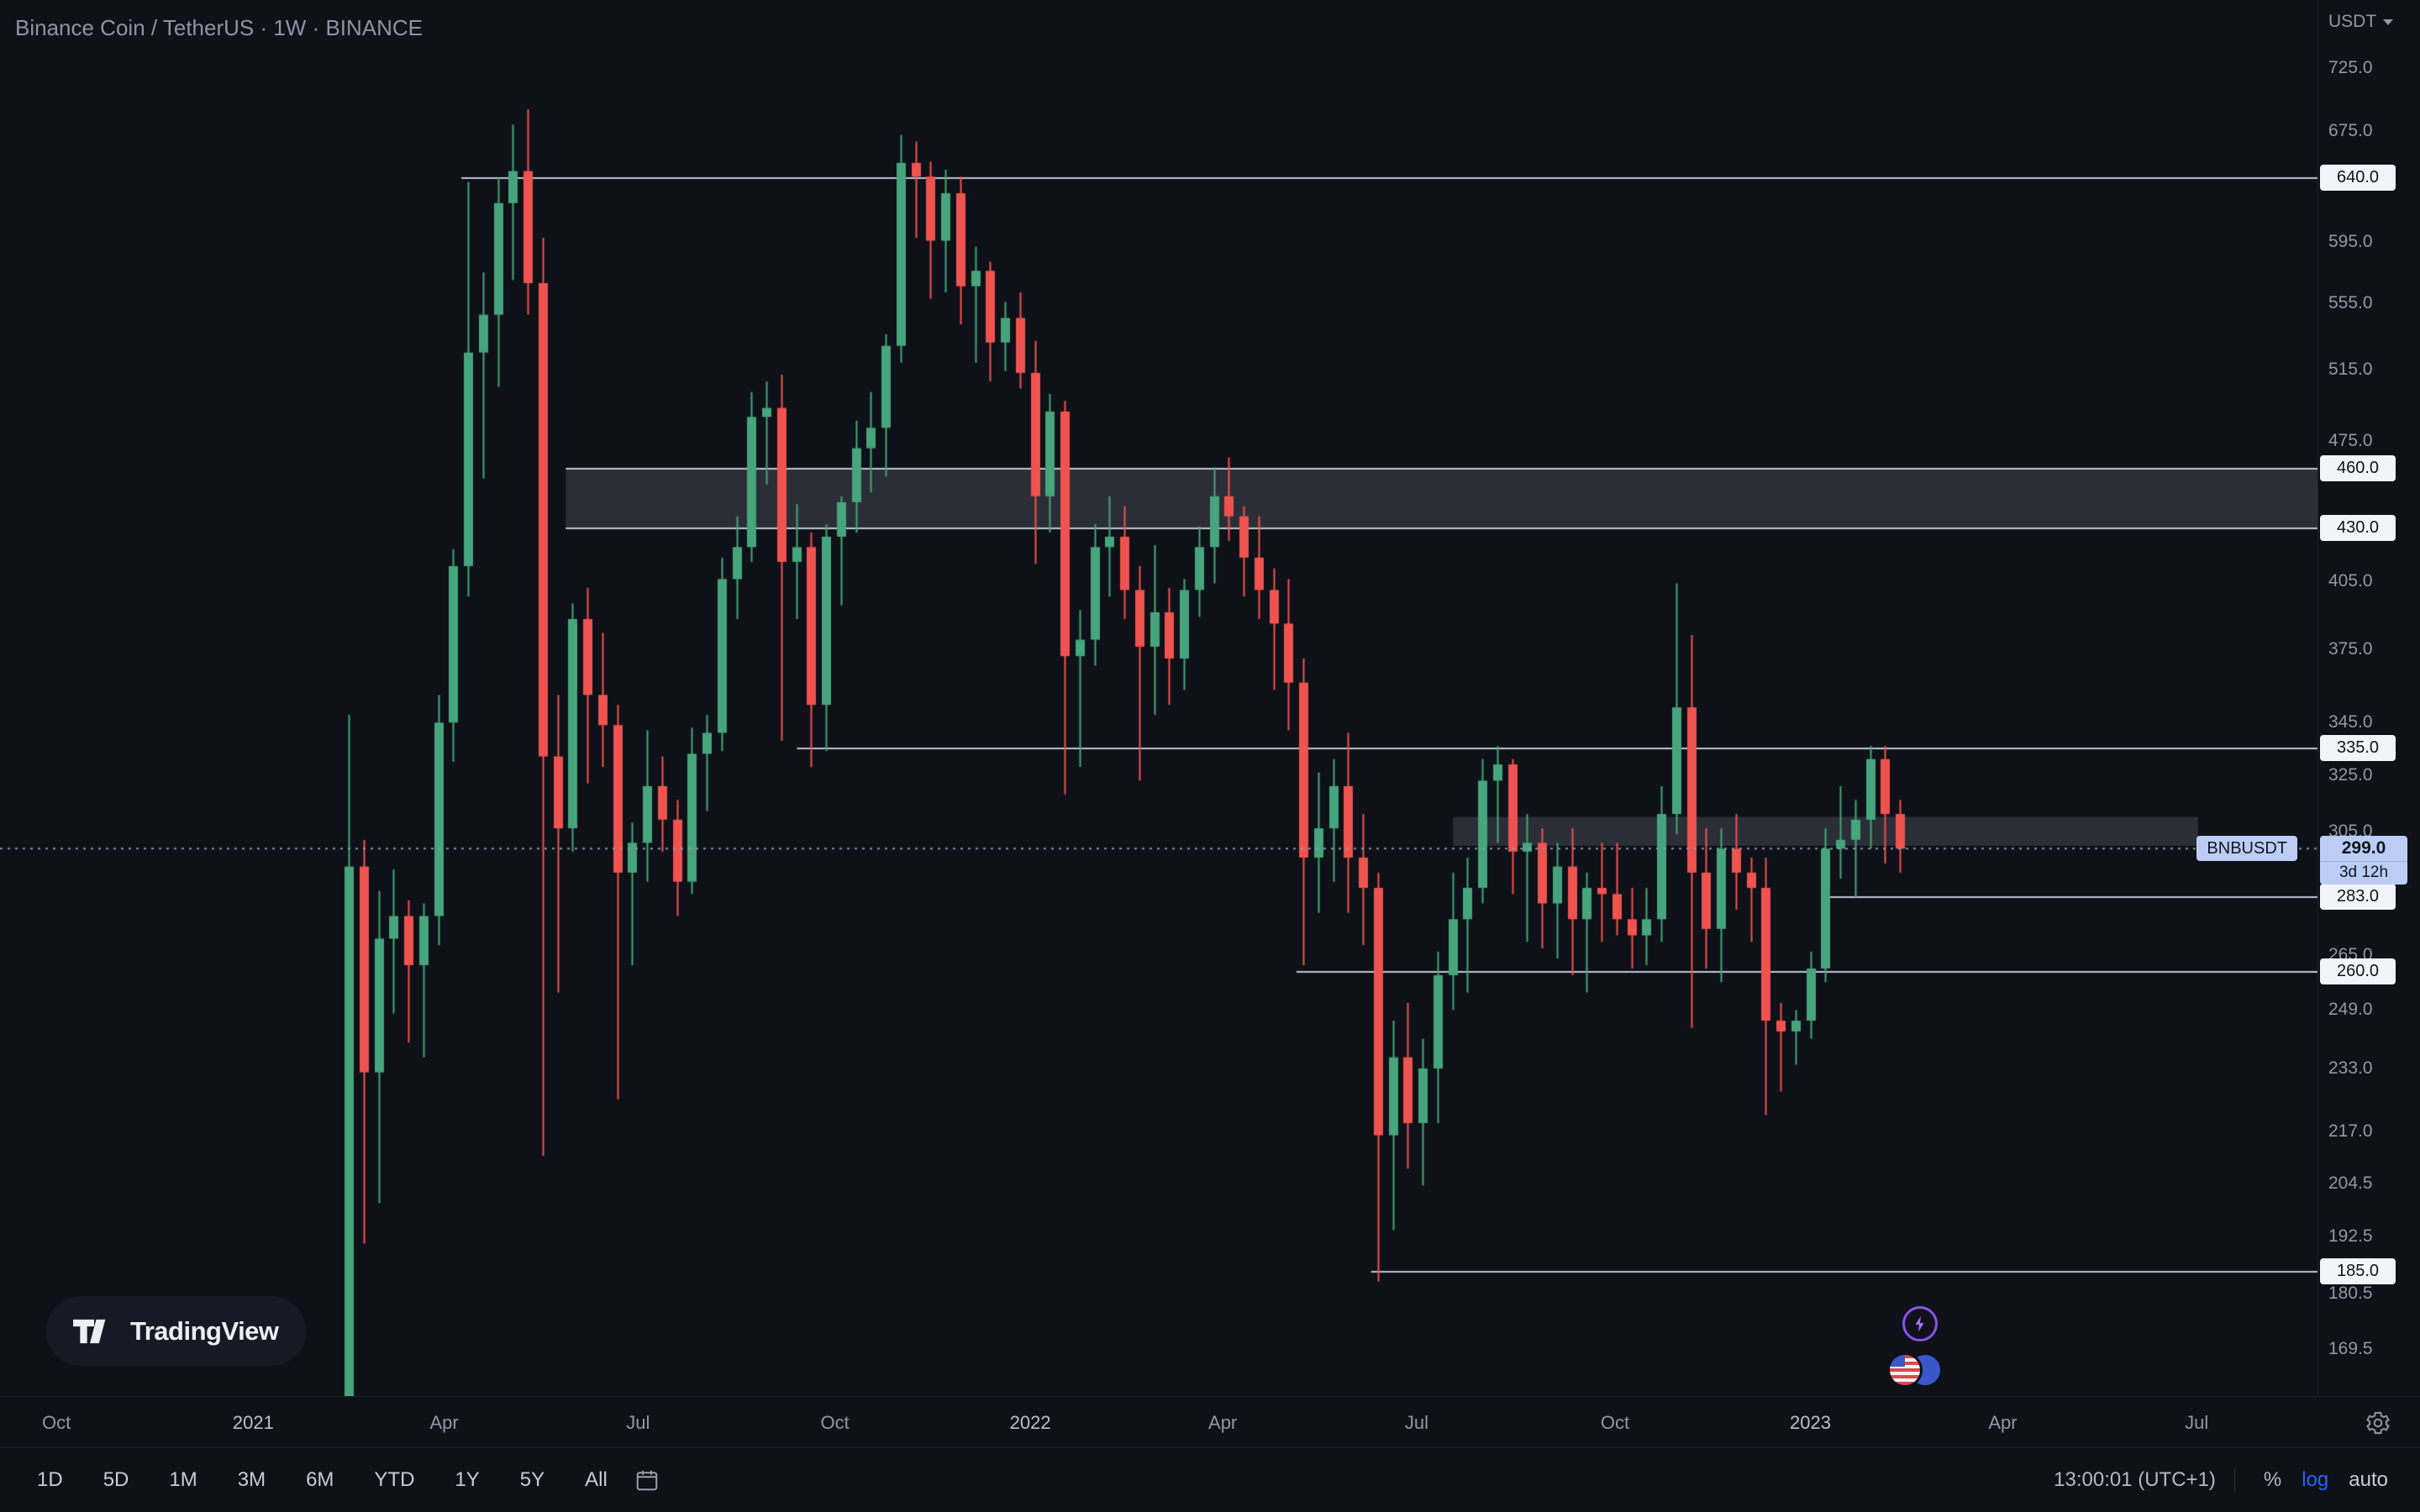  I want to click on range-button-6m: 6M, so click(319, 1480).